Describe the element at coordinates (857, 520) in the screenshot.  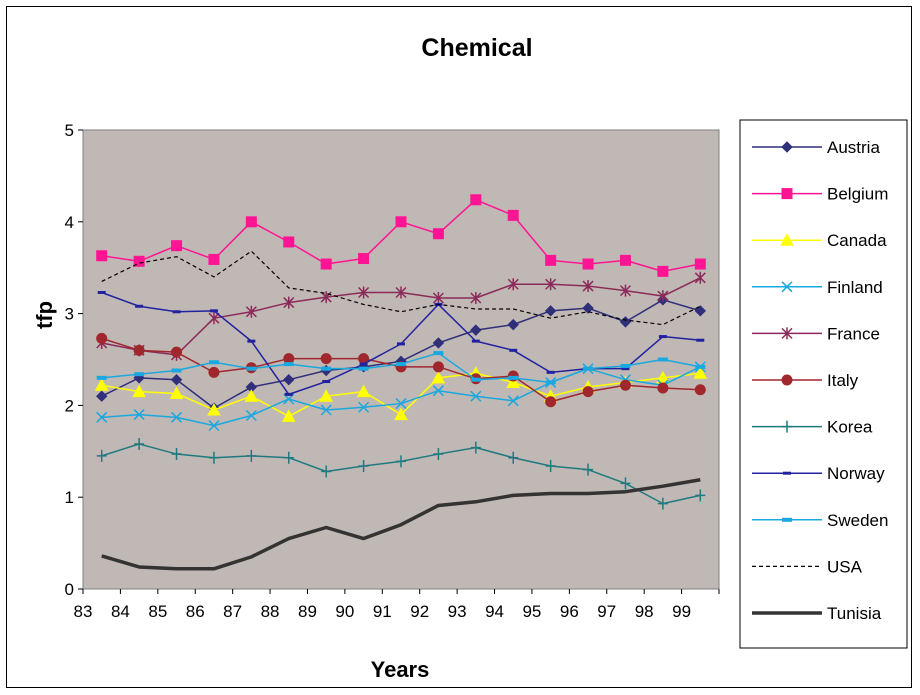
I see `legend-label-sweden: Sweden` at that location.